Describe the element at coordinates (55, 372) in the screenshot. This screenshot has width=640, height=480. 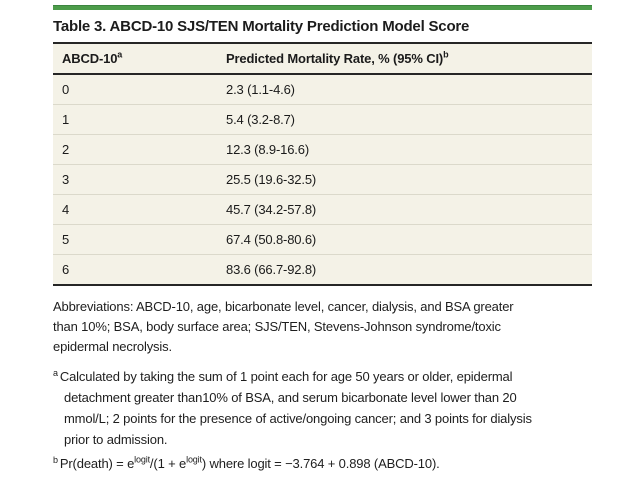
I see `footnote-a-marker: a` at that location.